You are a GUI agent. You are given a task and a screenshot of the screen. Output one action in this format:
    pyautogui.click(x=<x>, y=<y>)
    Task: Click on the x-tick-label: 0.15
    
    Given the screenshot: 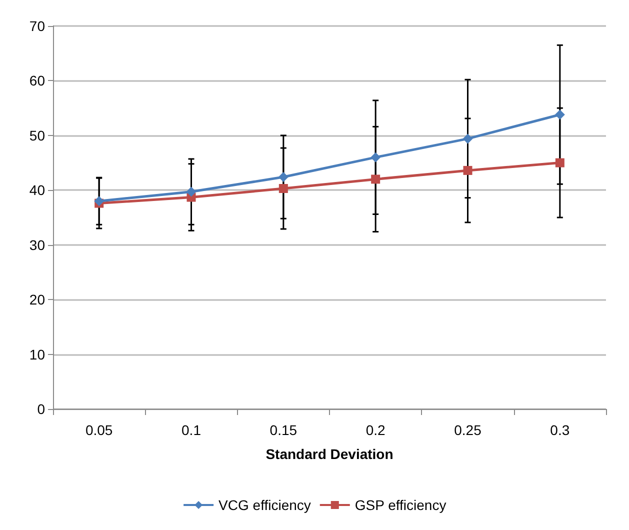 What is the action you would take?
    pyautogui.click(x=284, y=430)
    